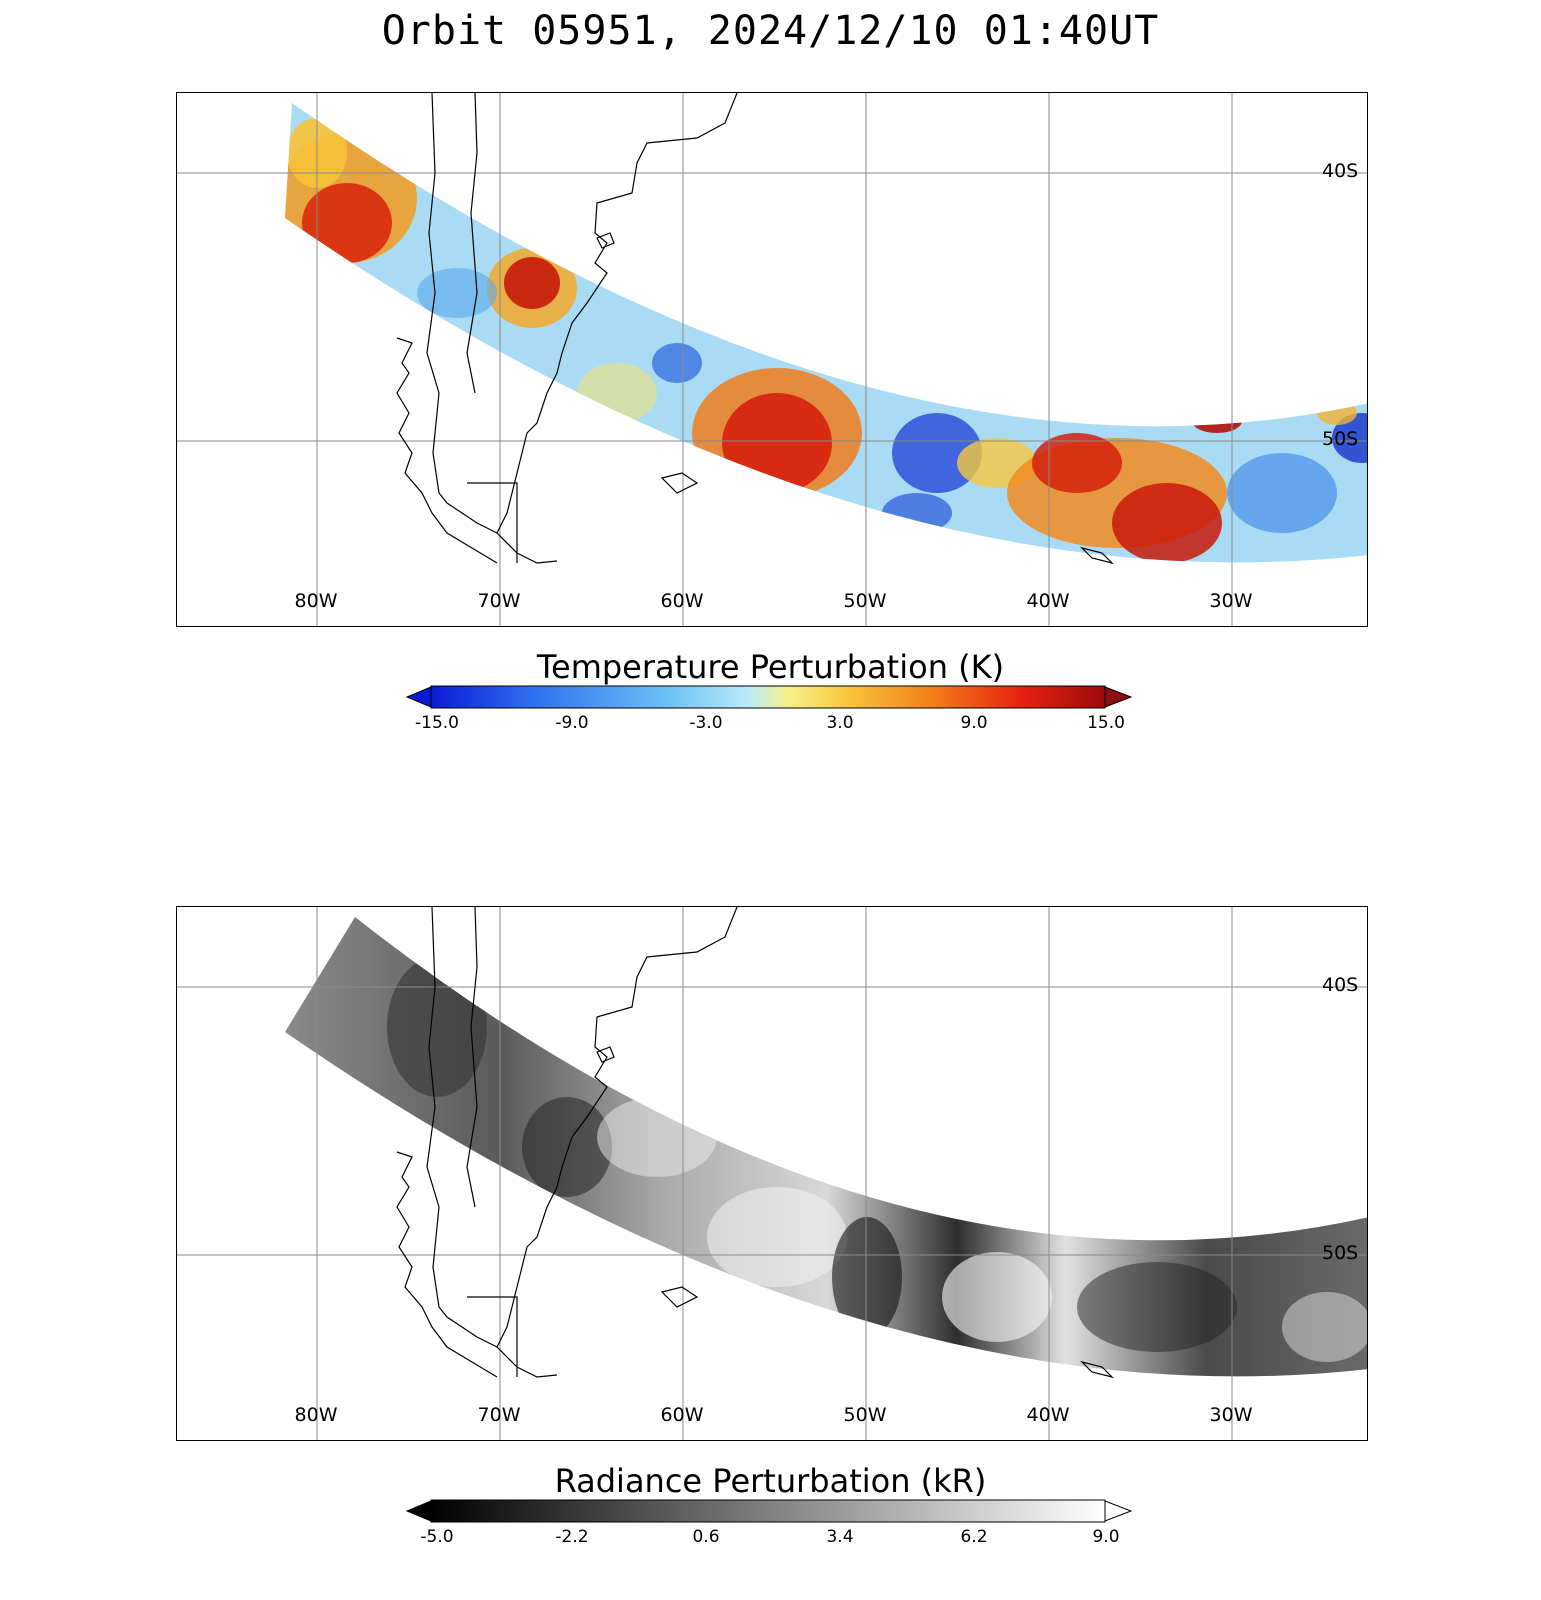  What do you see at coordinates (437, 1537) in the screenshot?
I see `colorbar-tick: -5.0` at bounding box center [437, 1537].